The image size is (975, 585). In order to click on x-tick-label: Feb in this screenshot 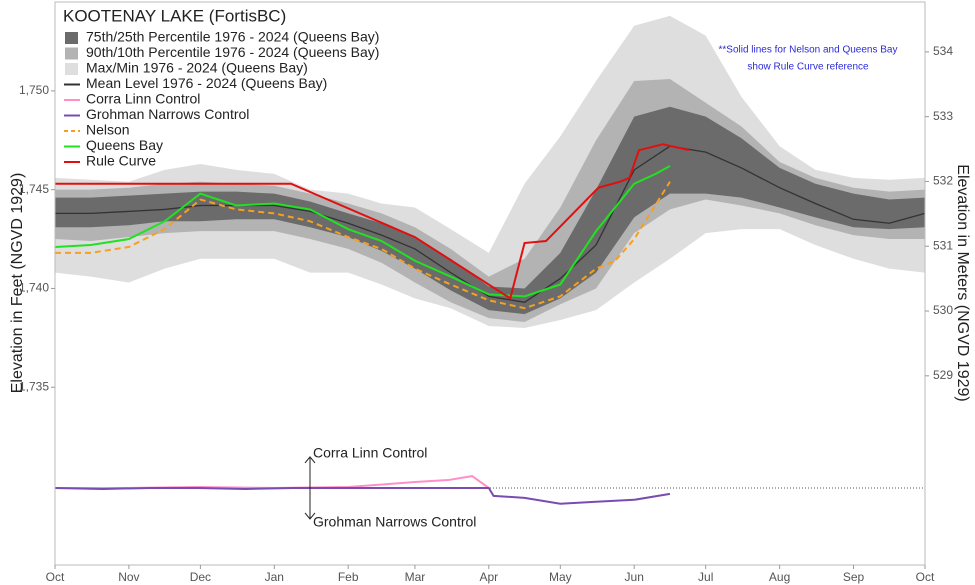, I will do `click(348, 577)`.